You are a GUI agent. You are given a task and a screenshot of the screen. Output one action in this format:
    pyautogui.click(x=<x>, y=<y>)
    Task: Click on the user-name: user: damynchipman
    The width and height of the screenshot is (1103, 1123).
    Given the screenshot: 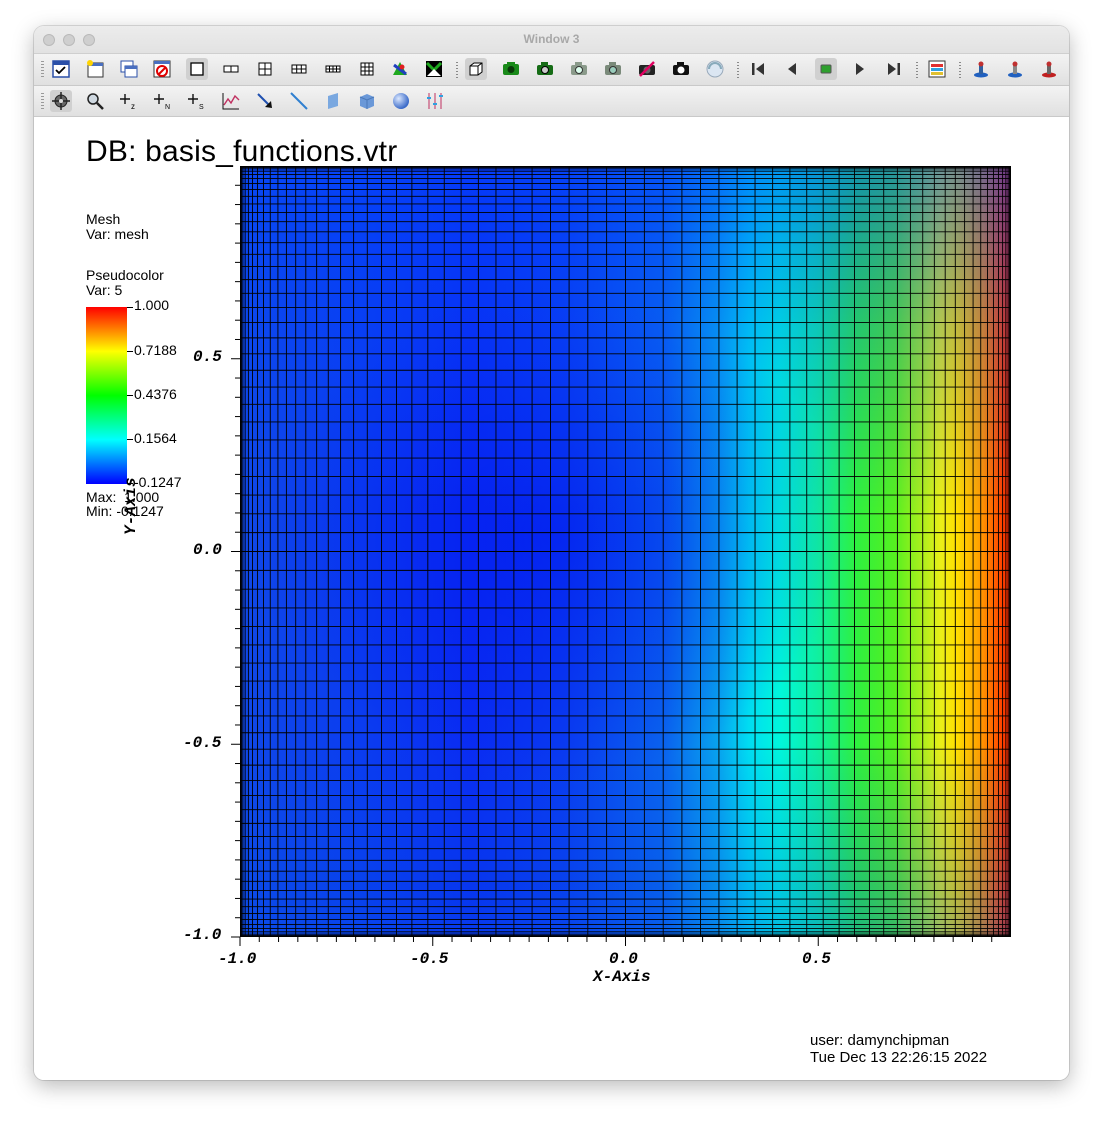 What is the action you would take?
    pyautogui.click(x=880, y=1040)
    